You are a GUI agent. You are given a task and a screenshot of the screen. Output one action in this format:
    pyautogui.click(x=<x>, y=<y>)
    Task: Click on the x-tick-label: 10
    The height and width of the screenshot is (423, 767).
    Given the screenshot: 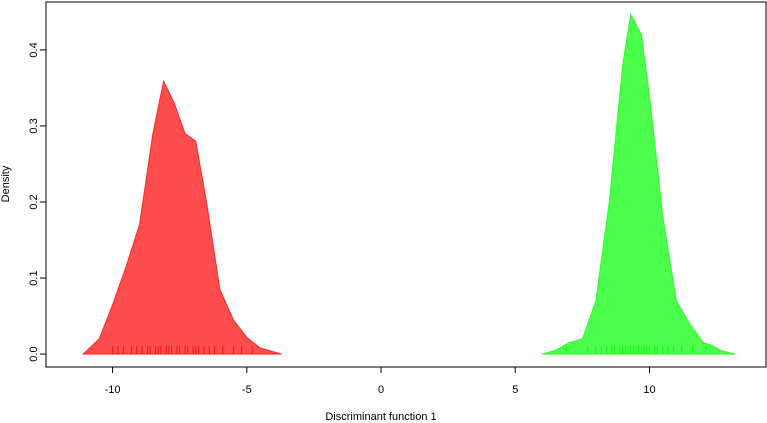 What is the action you would take?
    pyautogui.click(x=649, y=390)
    